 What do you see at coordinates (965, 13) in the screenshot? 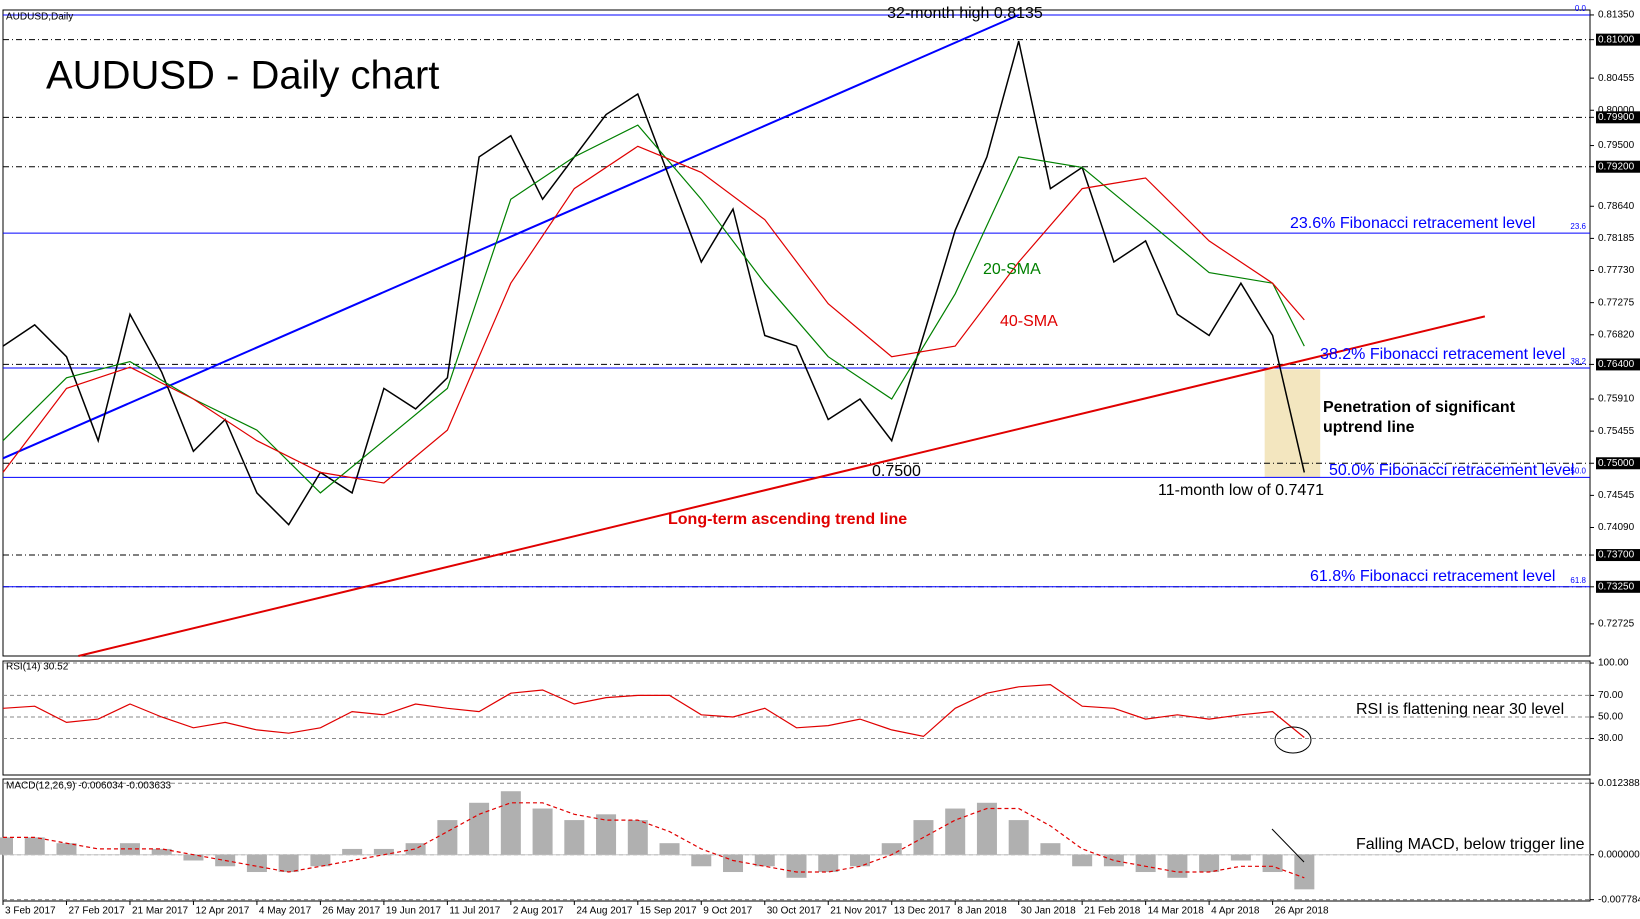
I see `annotation: 32-month high 0.8135` at bounding box center [965, 13].